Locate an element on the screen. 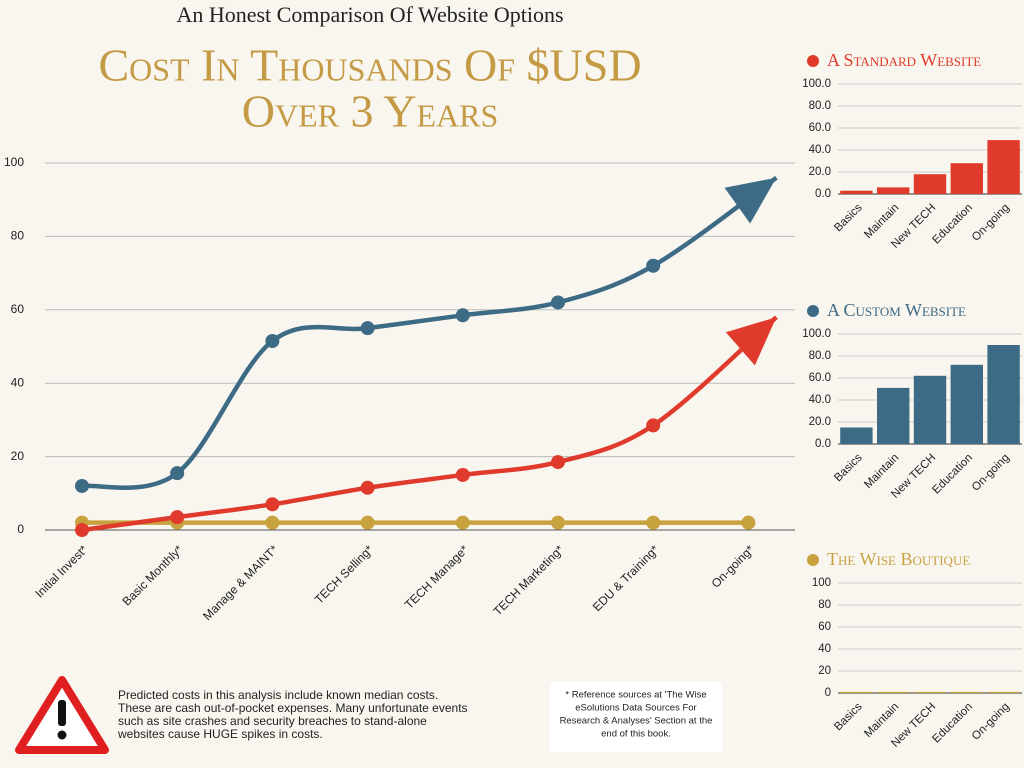 The width and height of the screenshot is (1024, 768). chart-title: A Custom Website is located at coordinates (896, 310).